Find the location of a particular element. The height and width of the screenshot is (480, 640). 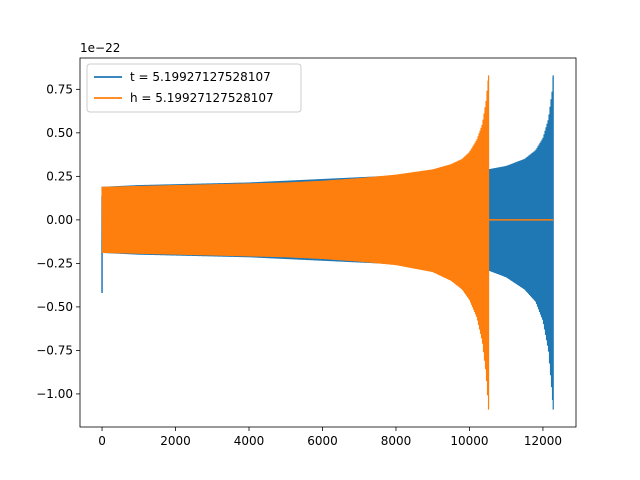

legend-box is located at coordinates (194, 88).